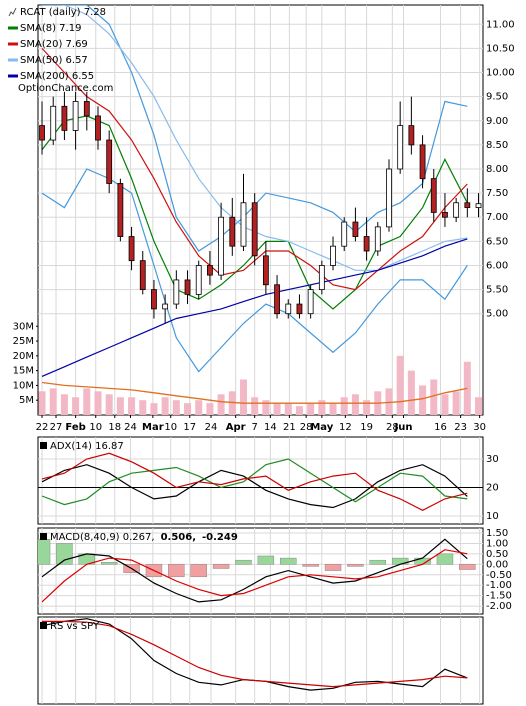 This screenshot has width=526, height=706. What do you see at coordinates (500, 48) in the screenshot?
I see `y-tick-label: 10.50` at bounding box center [500, 48].